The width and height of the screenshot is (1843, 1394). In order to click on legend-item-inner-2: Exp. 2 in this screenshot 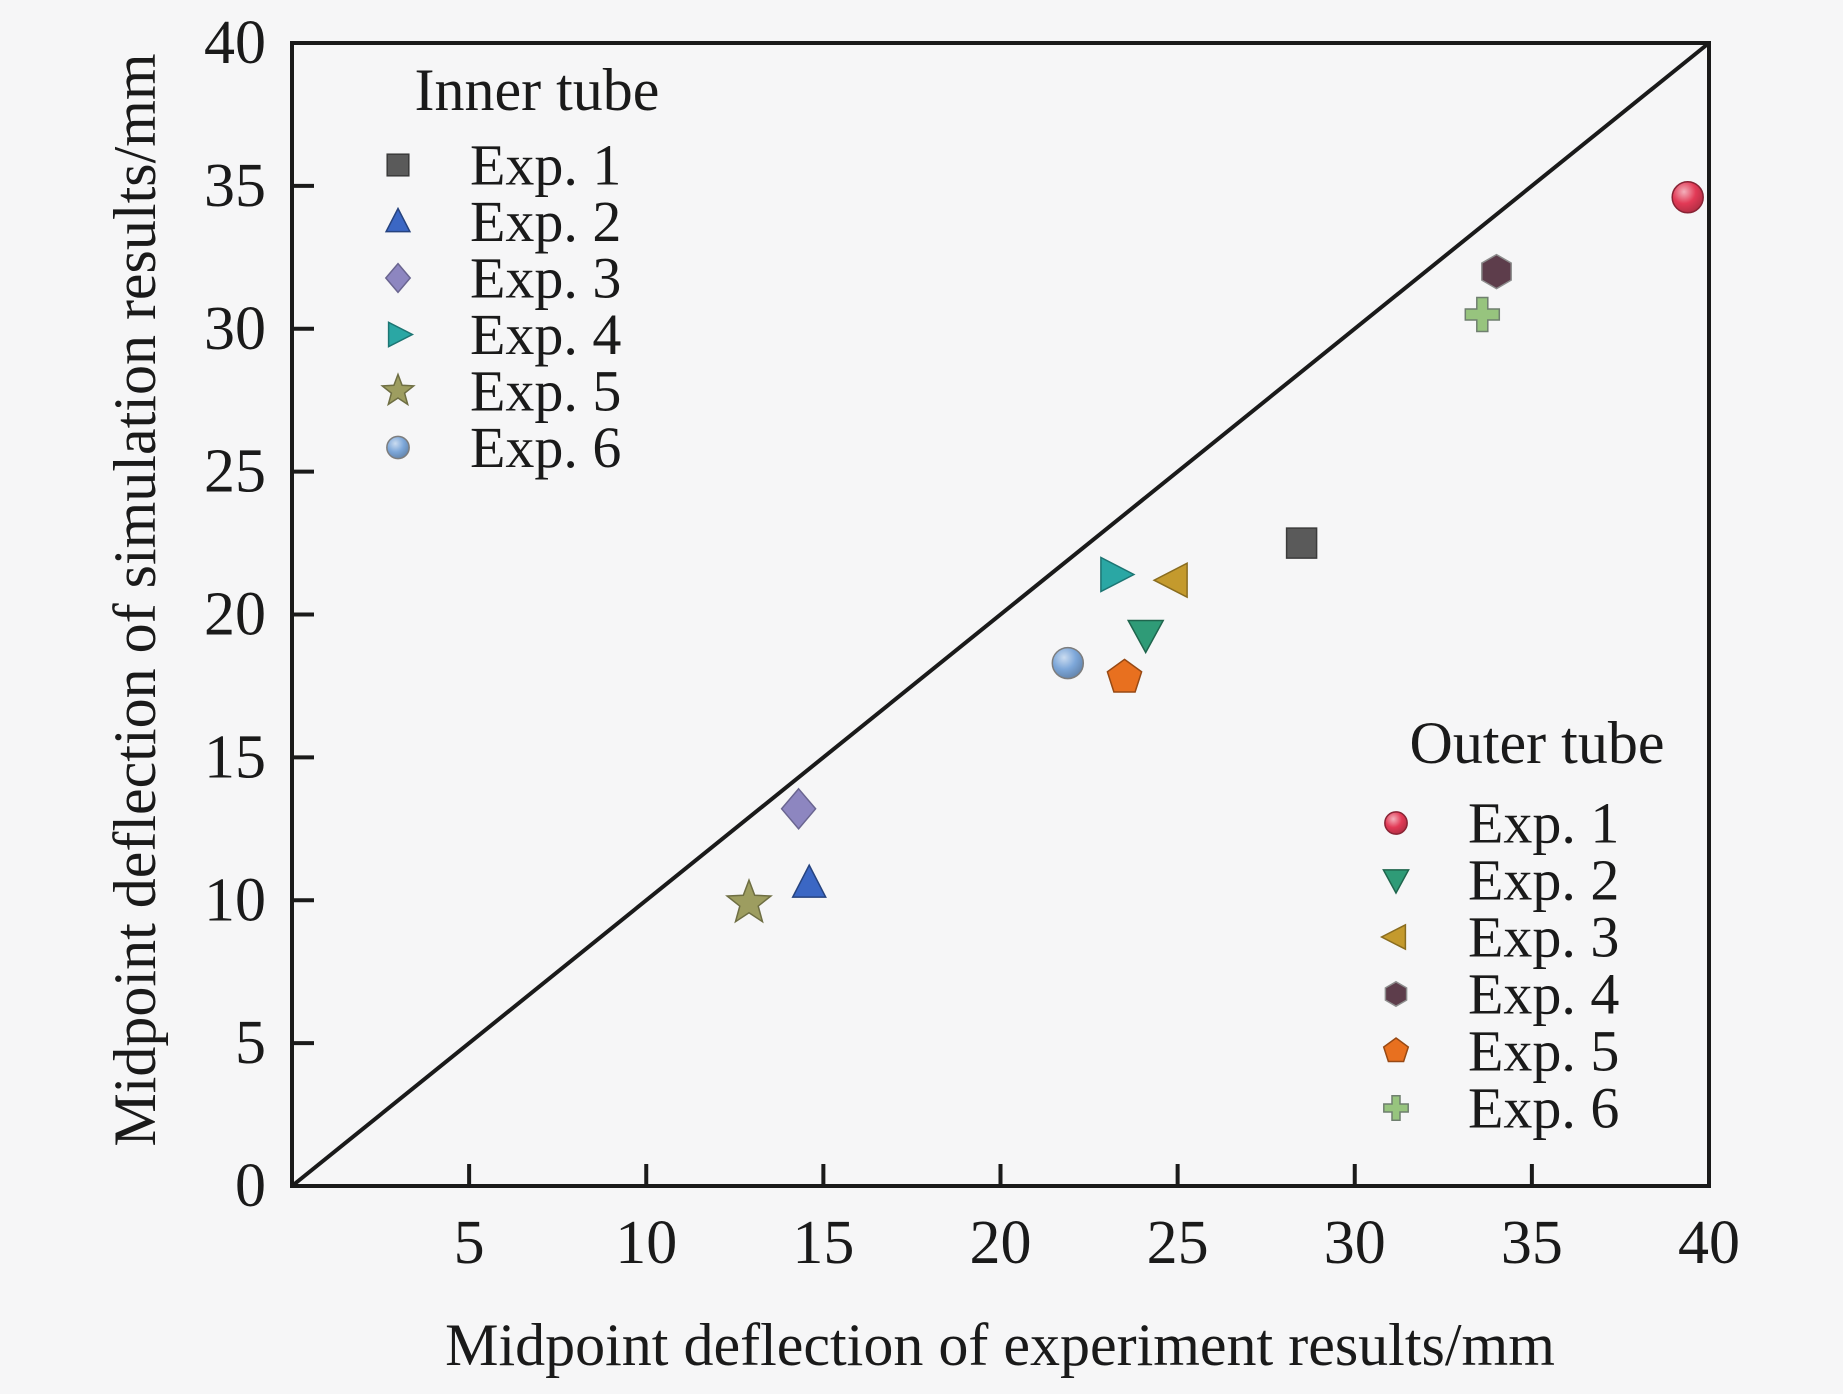, I will do `click(502, 221)`.